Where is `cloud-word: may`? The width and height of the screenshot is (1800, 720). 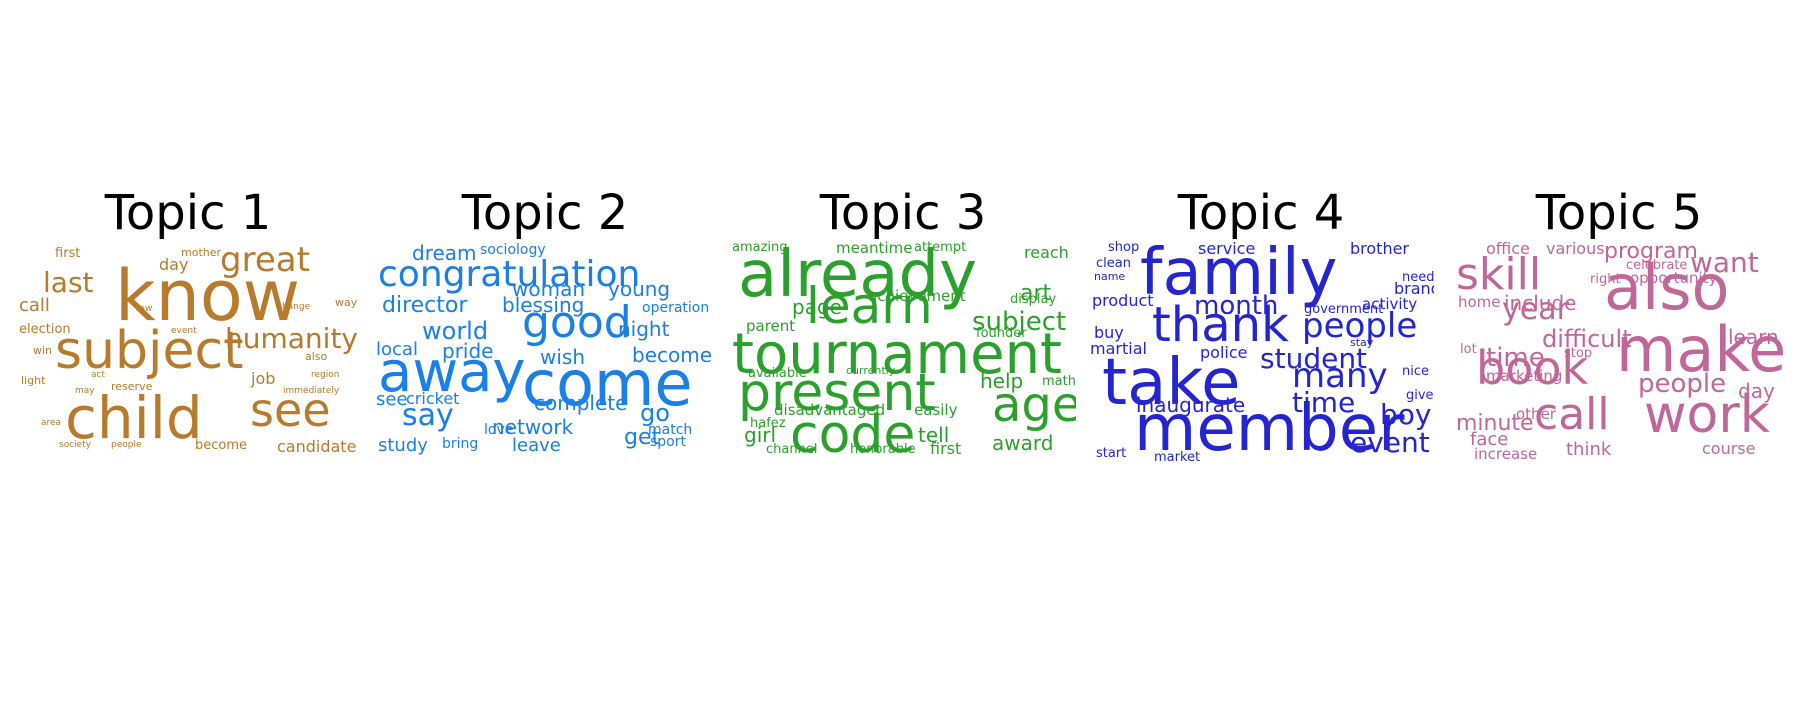 cloud-word: may is located at coordinates (85, 391).